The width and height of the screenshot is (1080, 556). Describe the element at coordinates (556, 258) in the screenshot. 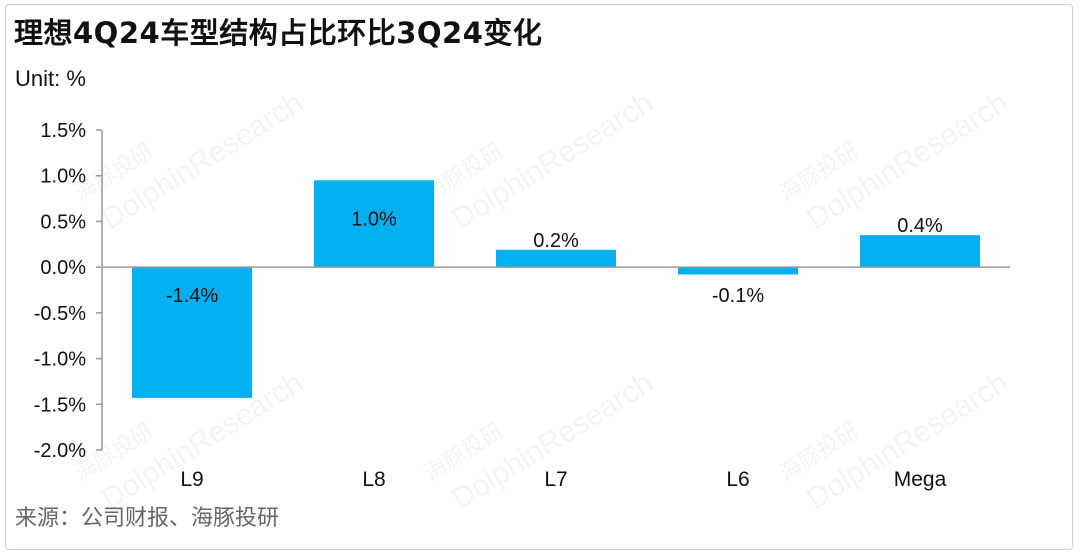

I see `bar-l7` at that location.